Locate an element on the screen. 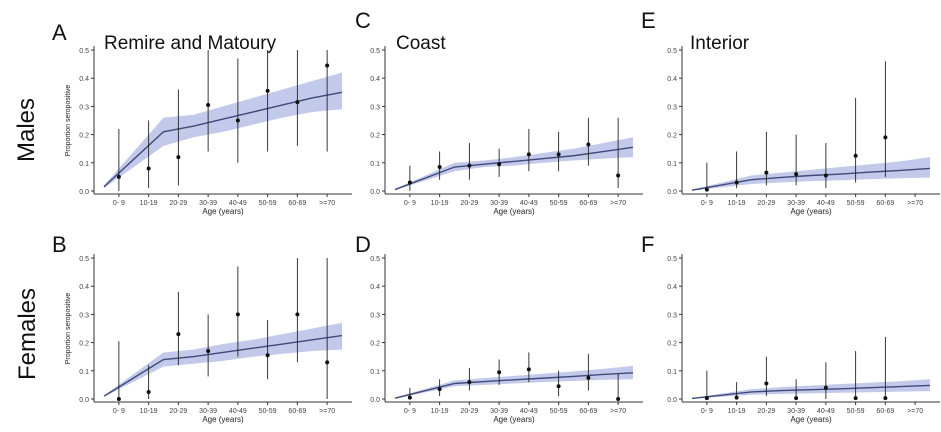 This screenshot has height=432, width=941. row-label-males: Males is located at coordinates (26, 130).